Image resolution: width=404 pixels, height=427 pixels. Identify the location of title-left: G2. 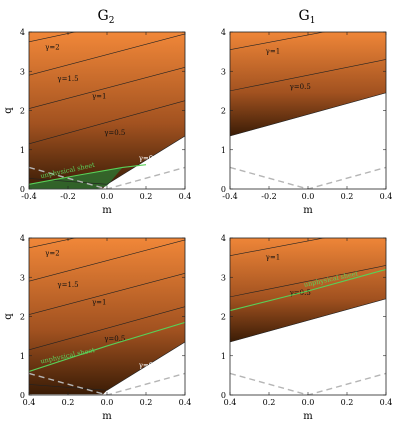
(106, 17).